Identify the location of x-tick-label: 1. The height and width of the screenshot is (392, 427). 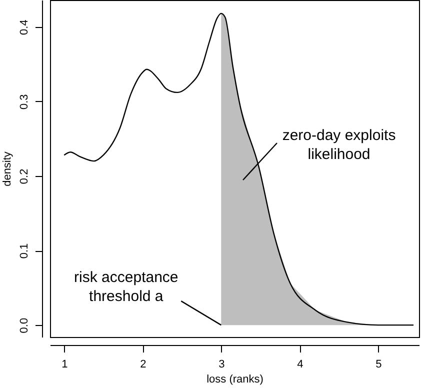
(65, 364).